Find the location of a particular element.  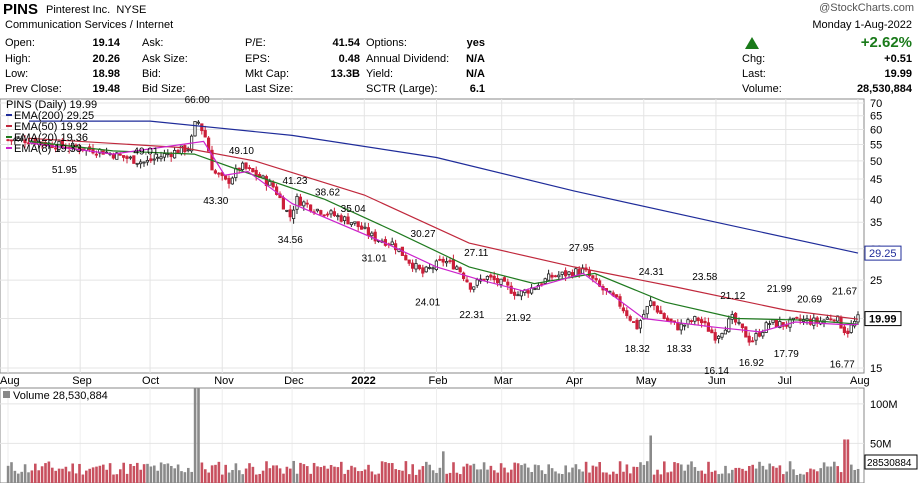

quote-label: Ask Size: is located at coordinates (165, 59).